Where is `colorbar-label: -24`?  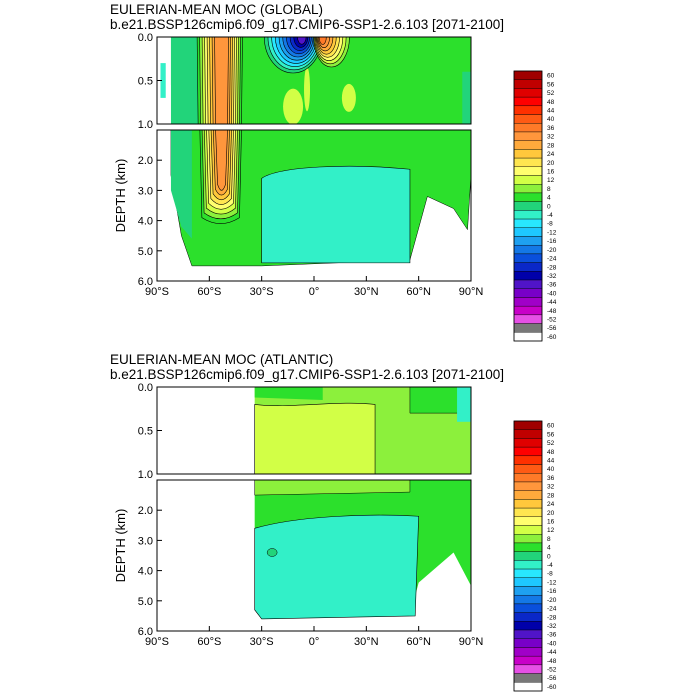 colorbar-label: -24 is located at coordinates (552, 259).